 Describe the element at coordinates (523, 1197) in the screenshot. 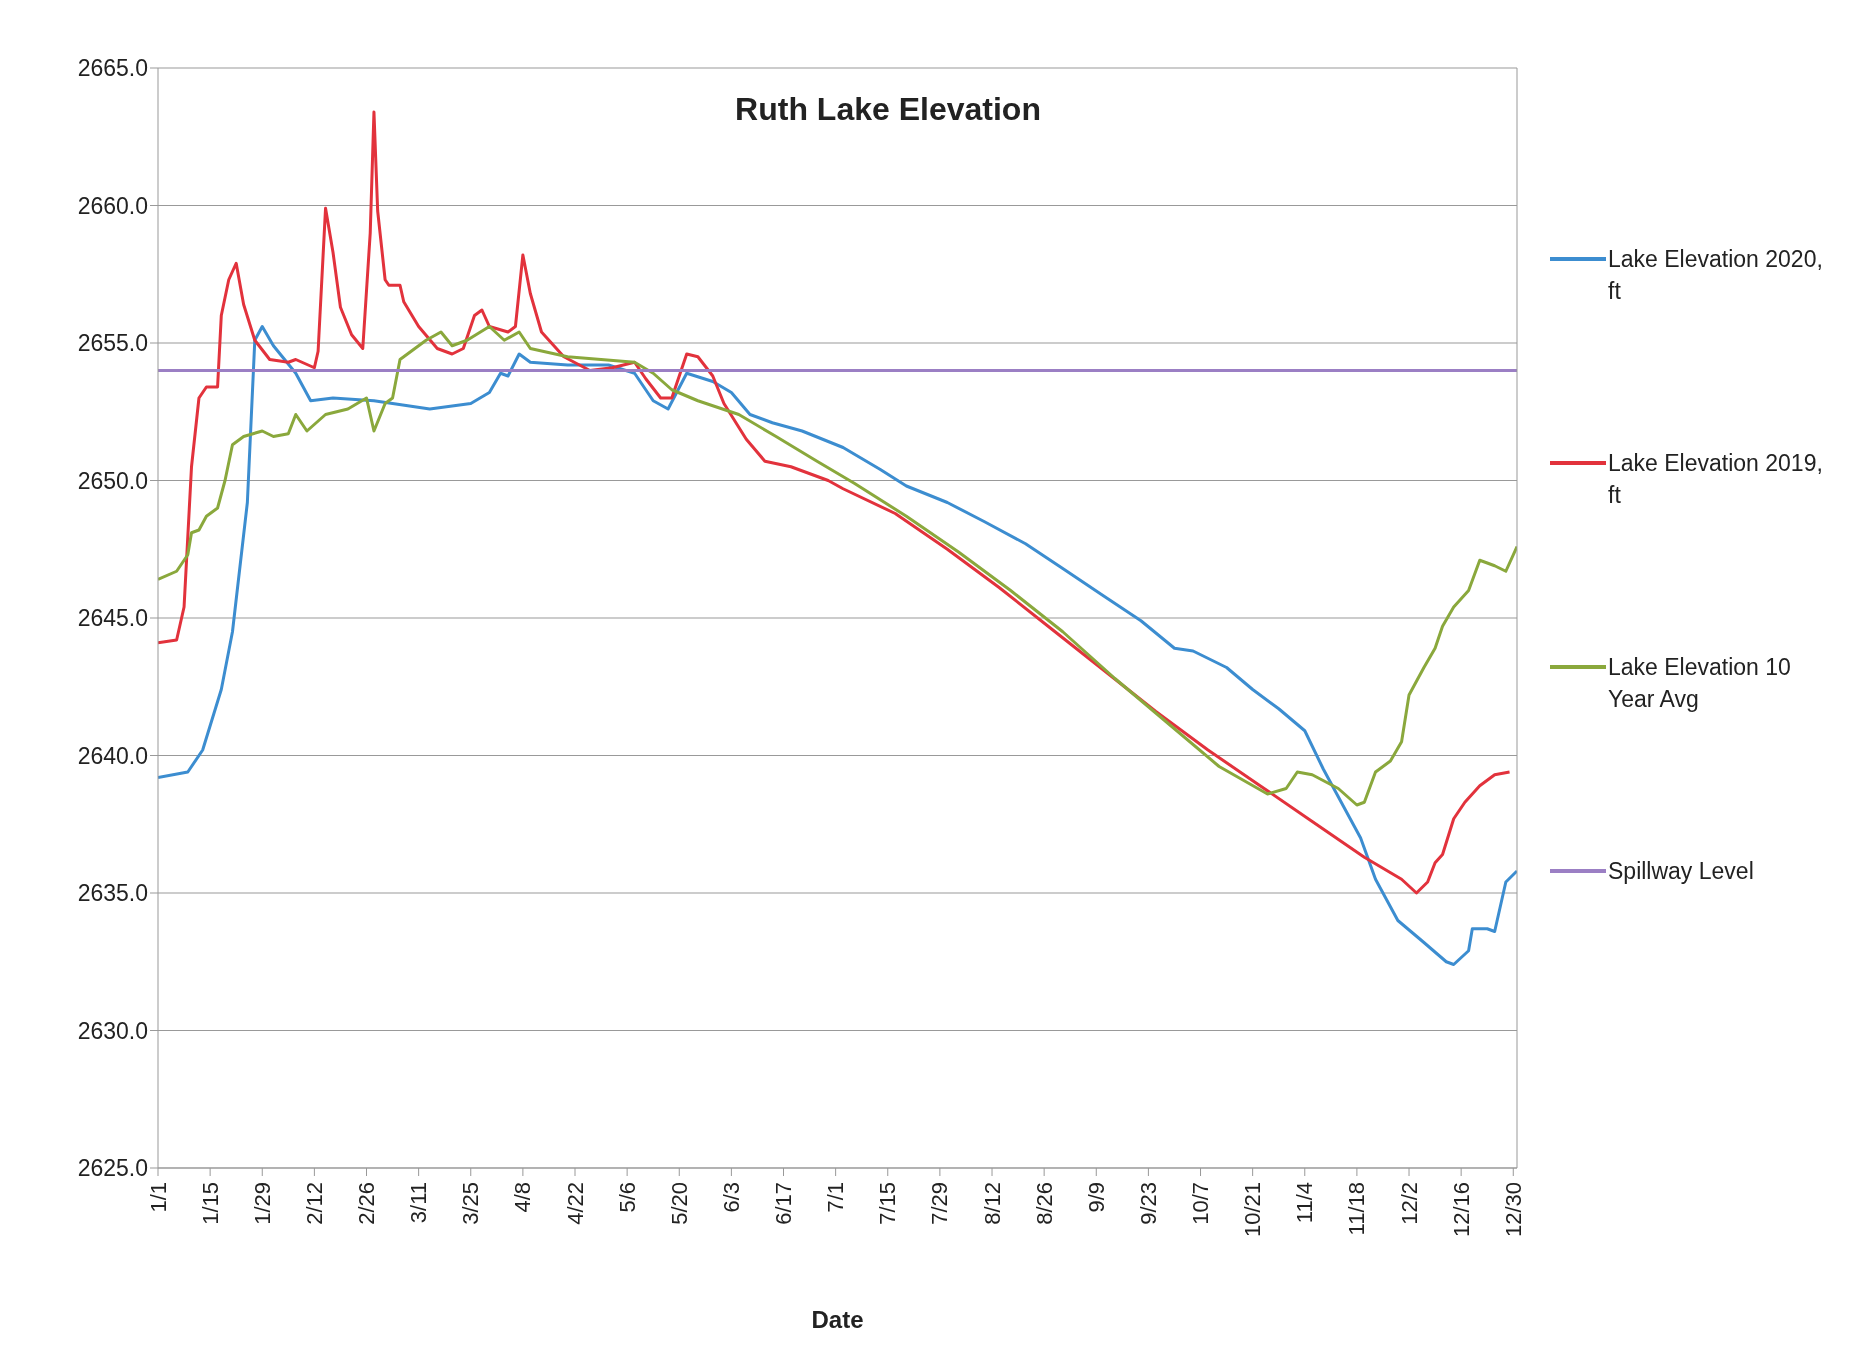

I see `x-tick-label: 4/8` at that location.